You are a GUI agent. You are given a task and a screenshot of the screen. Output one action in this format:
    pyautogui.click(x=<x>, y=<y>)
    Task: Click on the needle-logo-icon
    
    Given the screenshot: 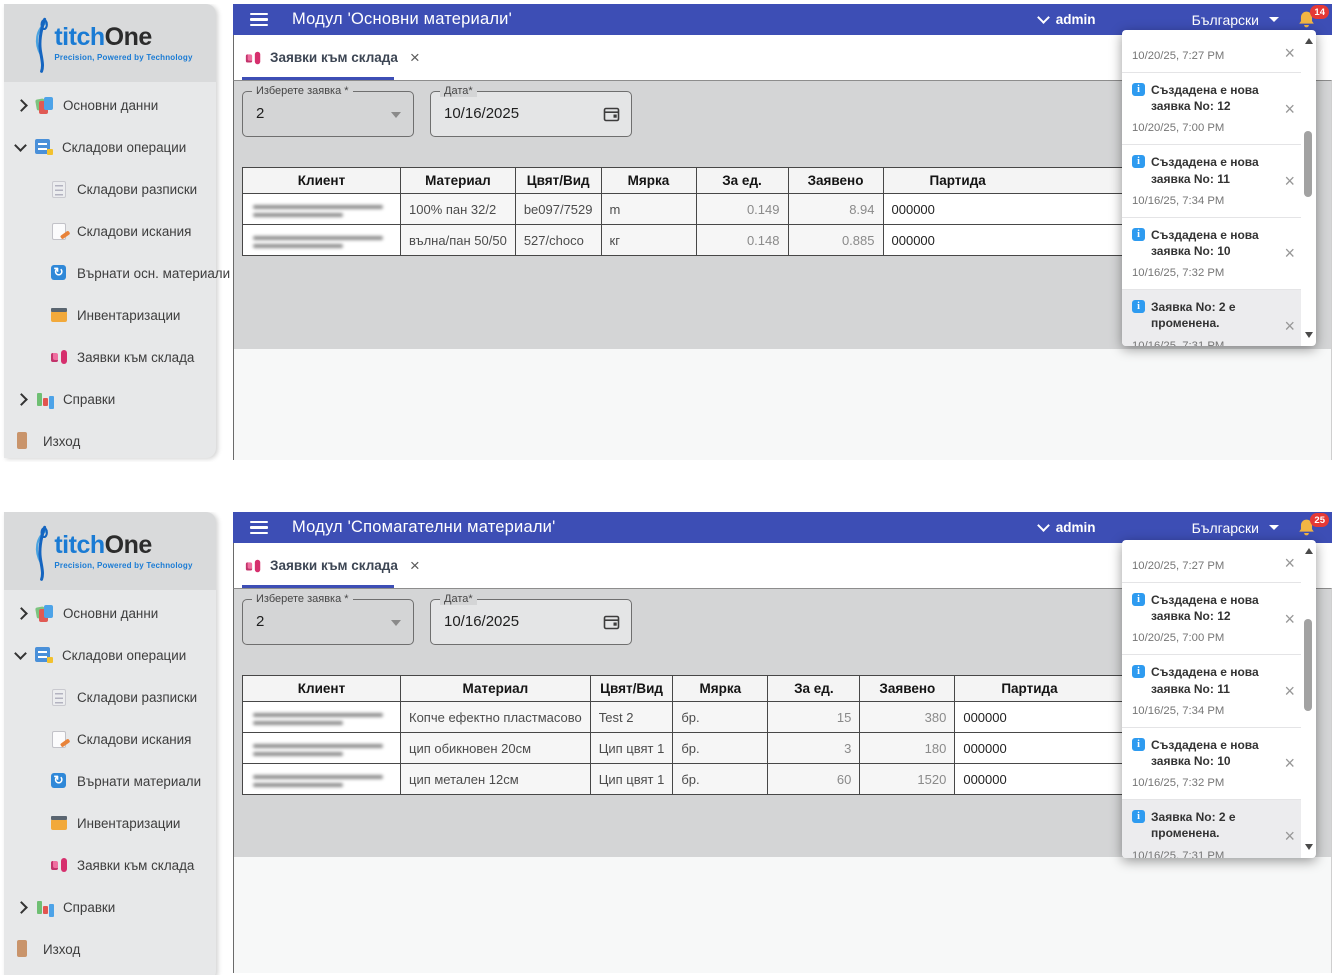 What is the action you would take?
    pyautogui.click(x=42, y=553)
    